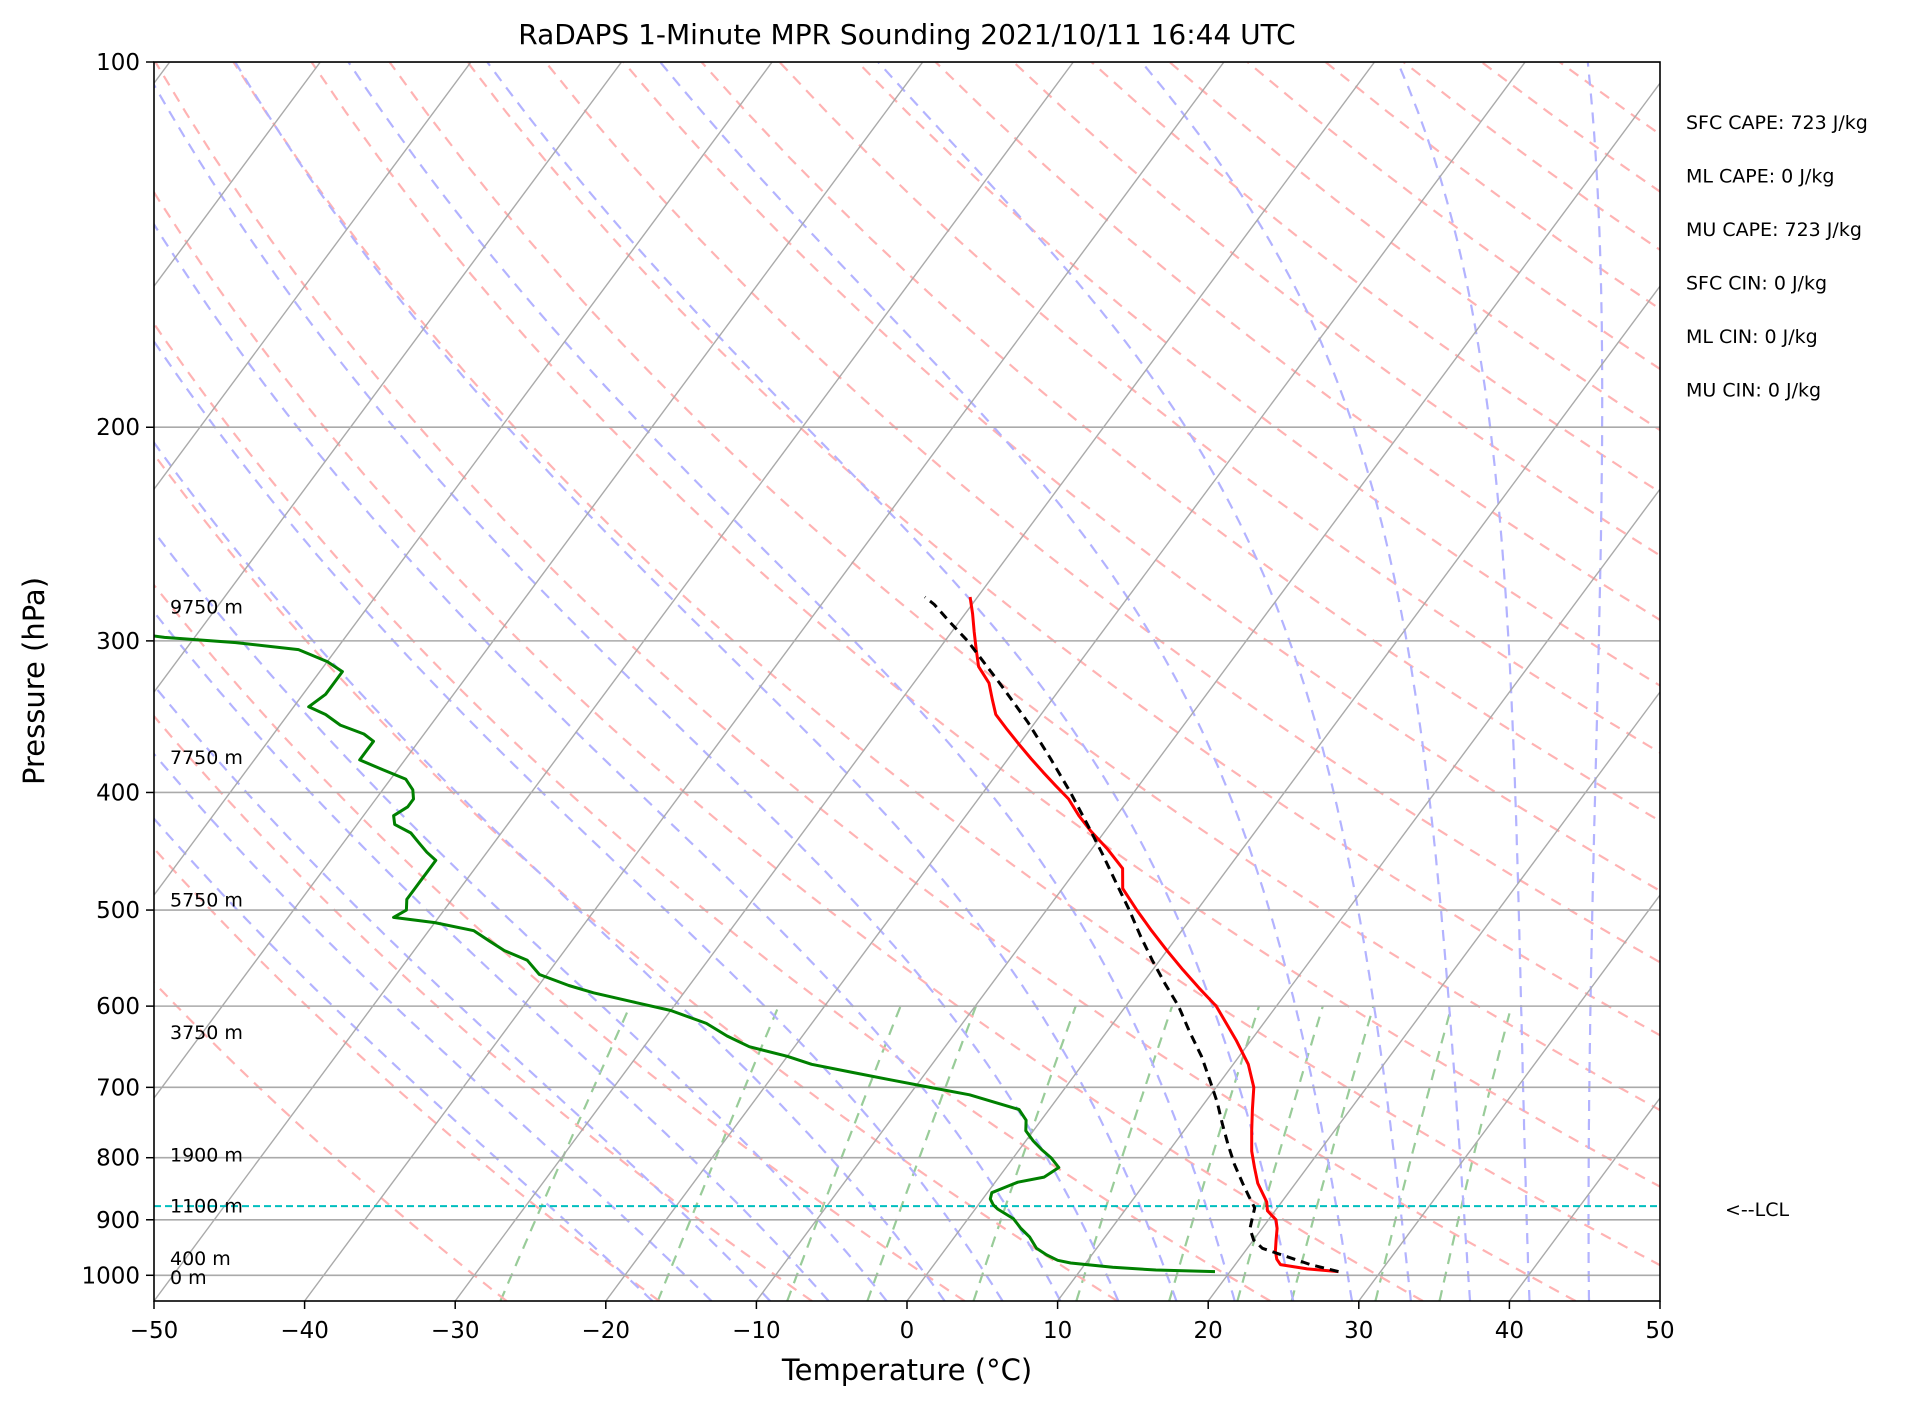 This screenshot has height=1406, width=1911. I want to click on stability-index-text: SFC CIN: 0 J/kg, so click(1756, 284).